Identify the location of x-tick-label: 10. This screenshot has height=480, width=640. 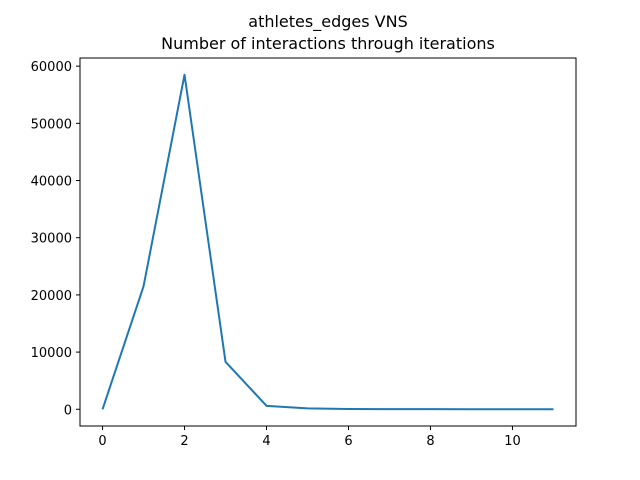
(512, 441).